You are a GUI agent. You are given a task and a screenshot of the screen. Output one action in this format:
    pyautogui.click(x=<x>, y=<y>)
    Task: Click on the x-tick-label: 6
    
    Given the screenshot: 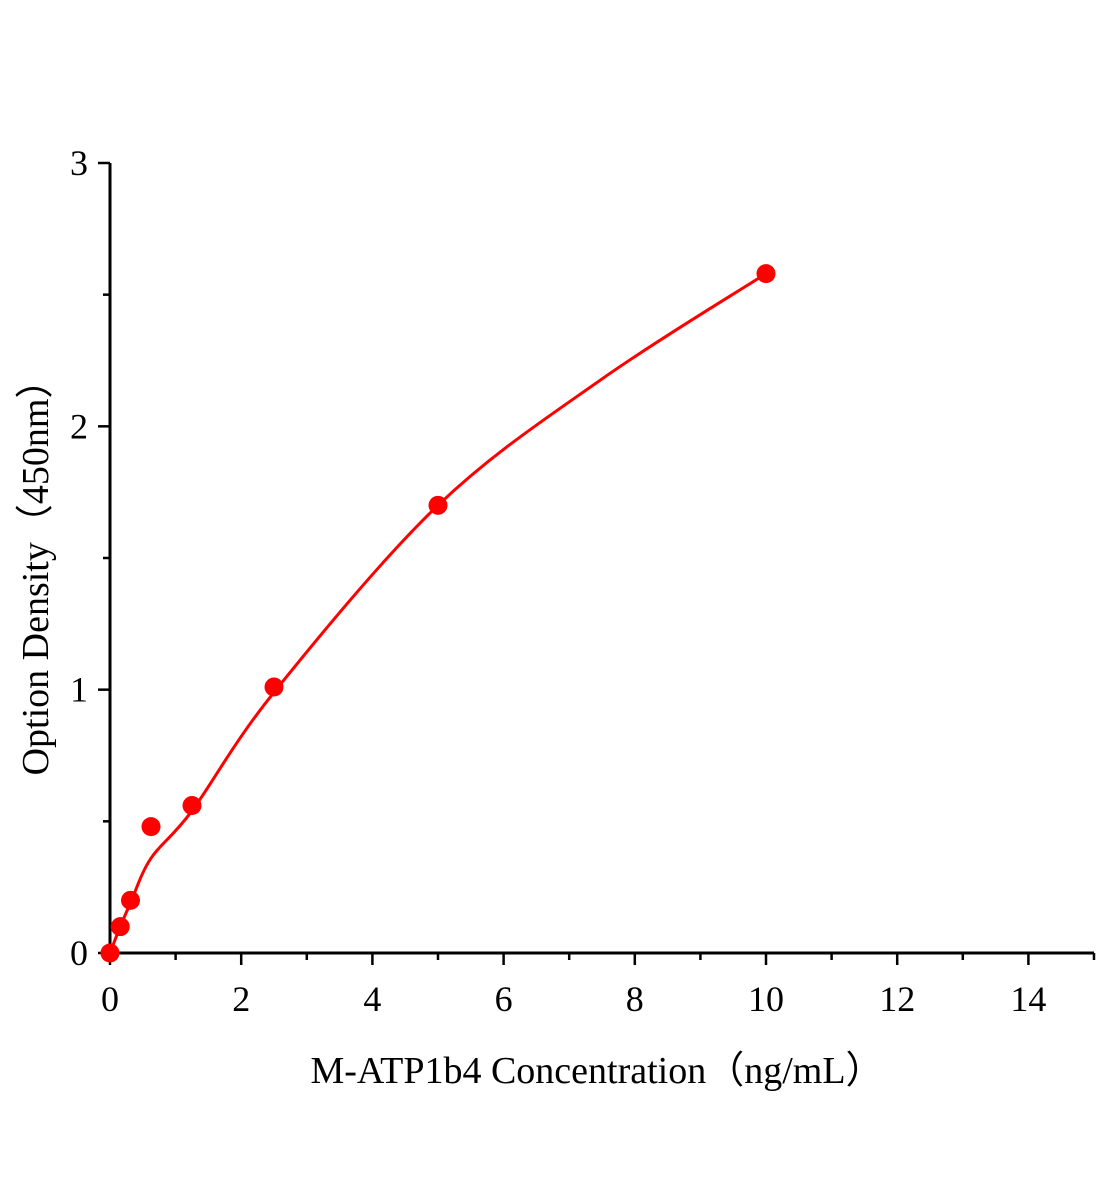 What is the action you would take?
    pyautogui.click(x=504, y=999)
    